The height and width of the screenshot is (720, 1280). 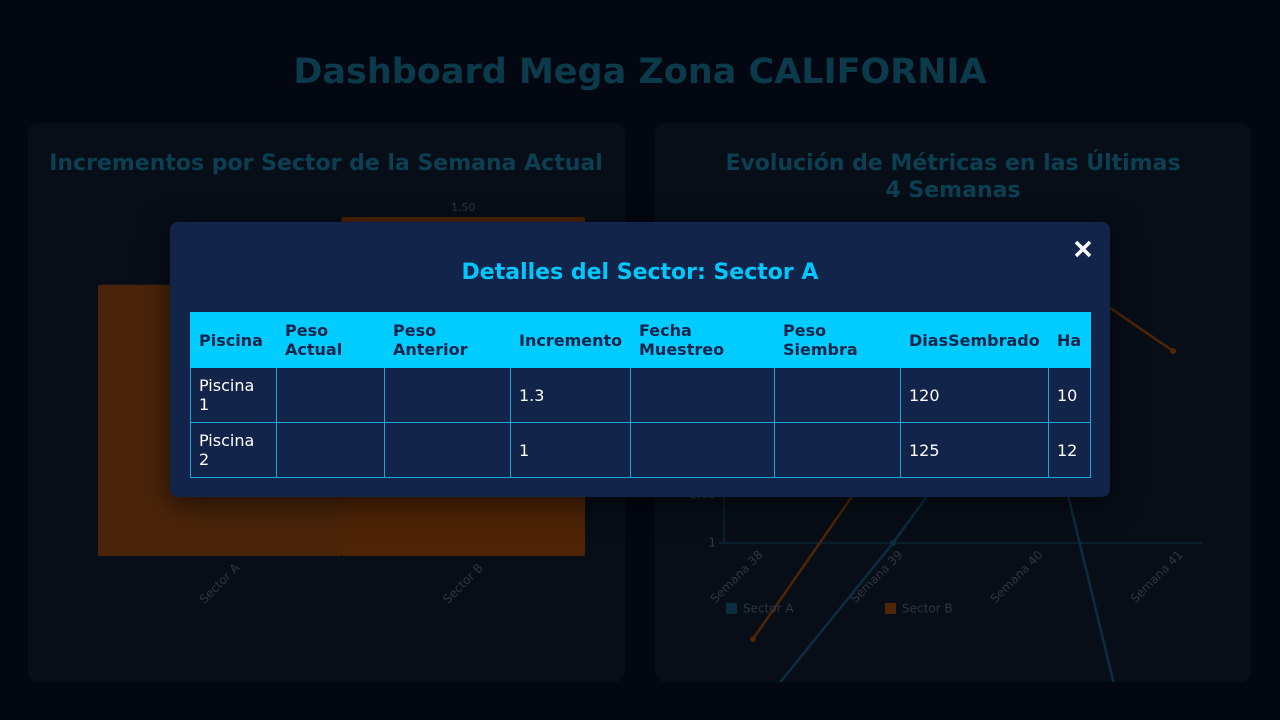 I want to click on table-cell: 1, so click(x=570, y=450).